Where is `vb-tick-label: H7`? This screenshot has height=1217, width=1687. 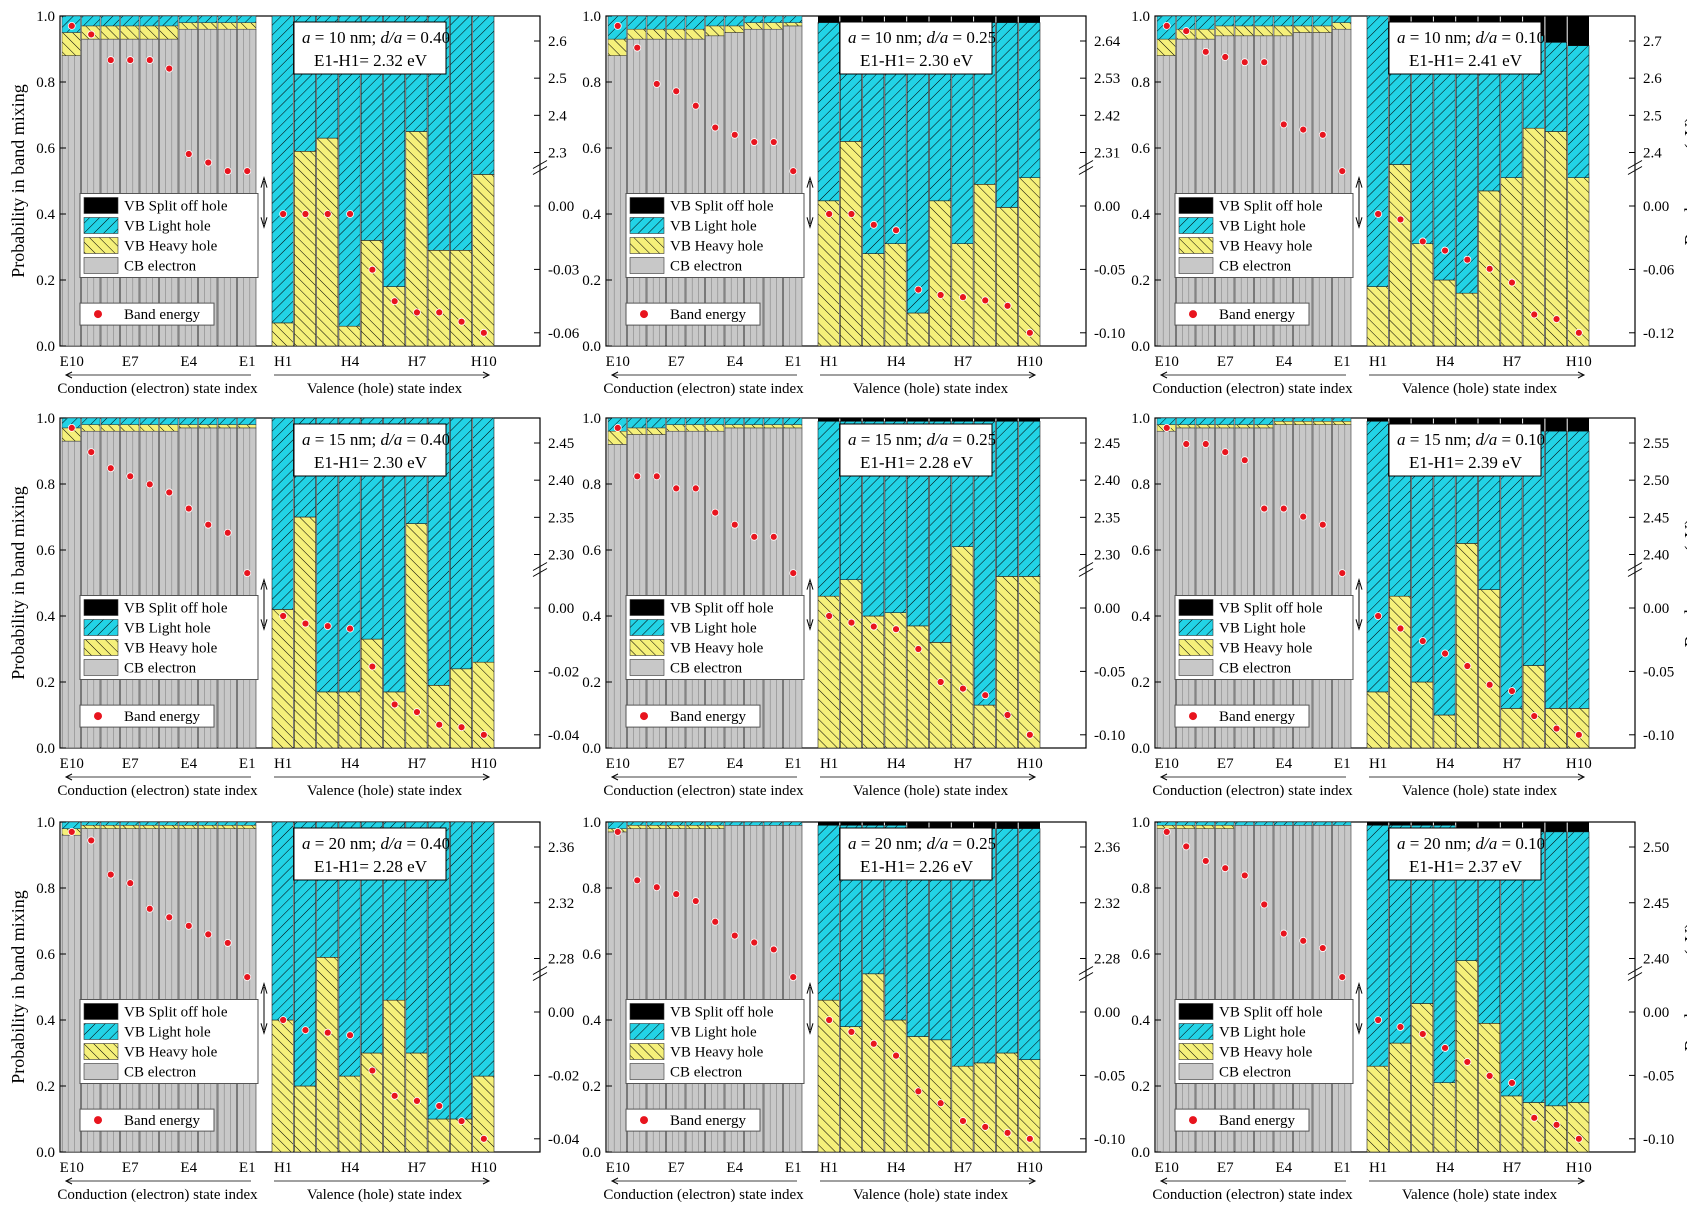
vb-tick-label: H7 is located at coordinates (1512, 1168).